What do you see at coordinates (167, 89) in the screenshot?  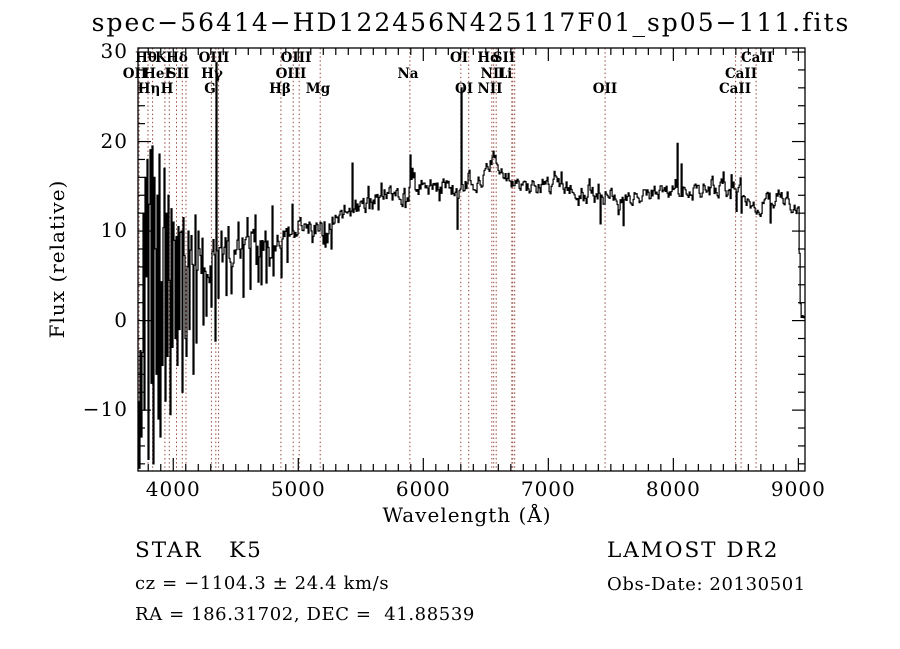 I see `spectral-line-label: H` at bounding box center [167, 89].